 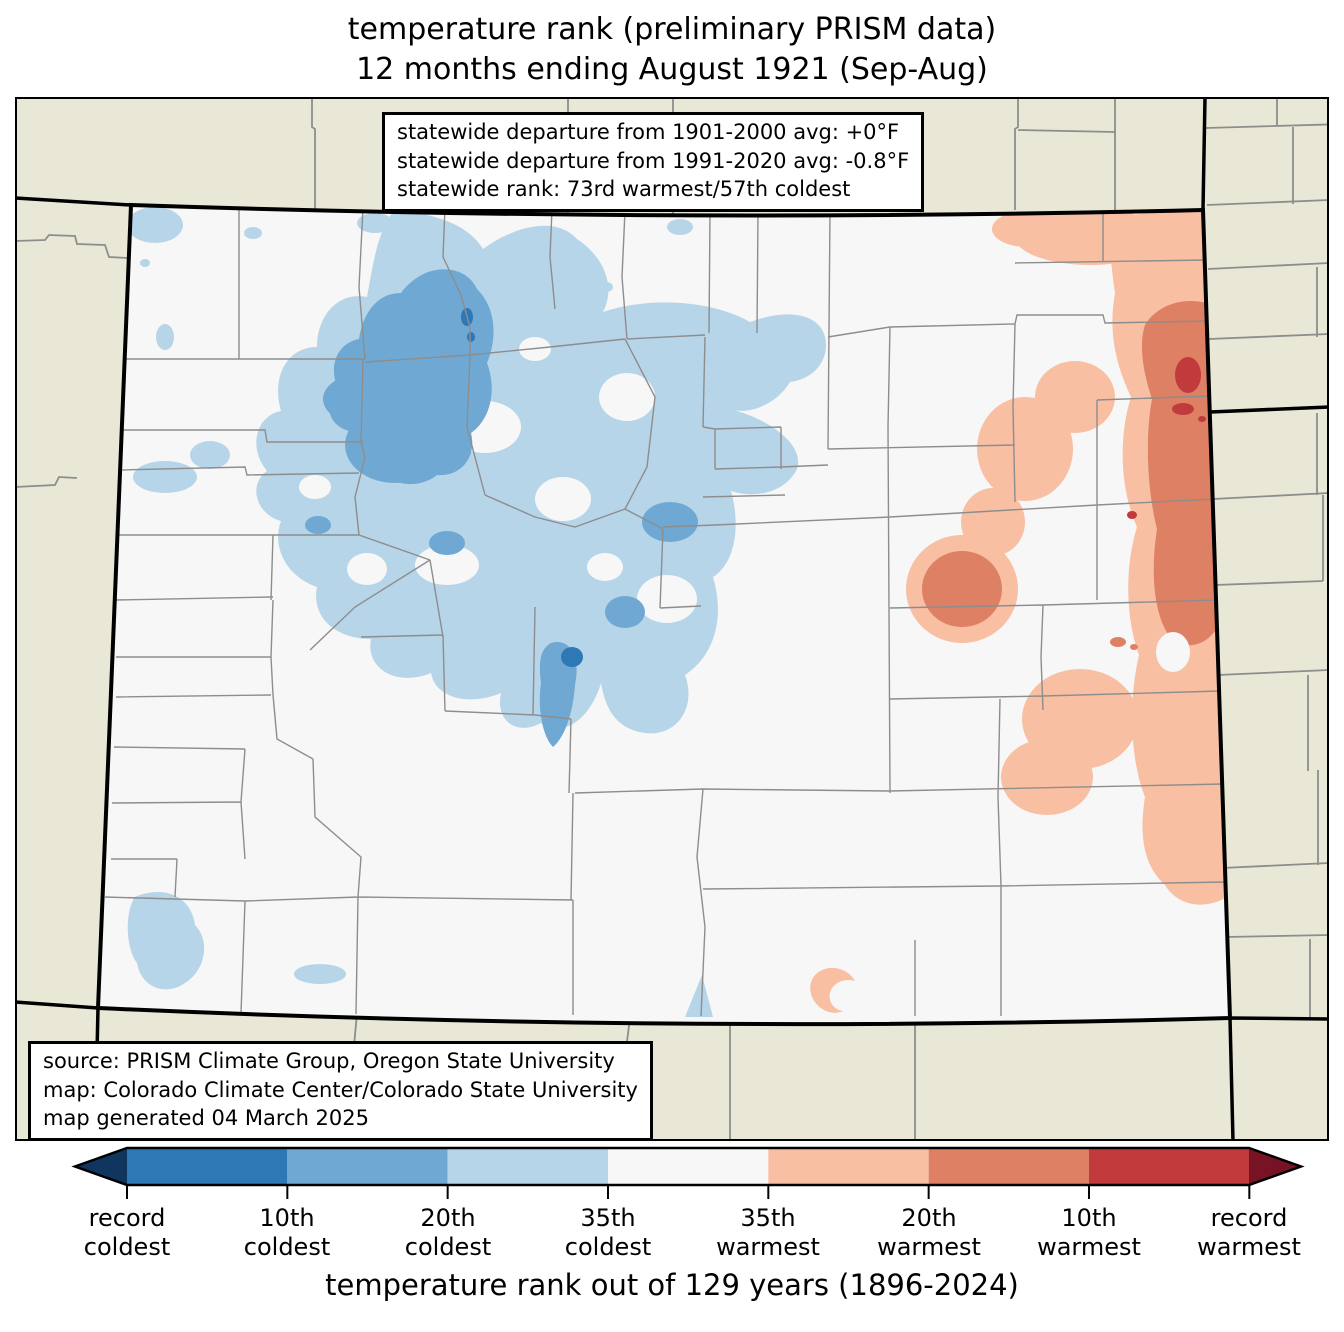 I want to click on colorbar-seg-cold35, so click(x=527, y=1166).